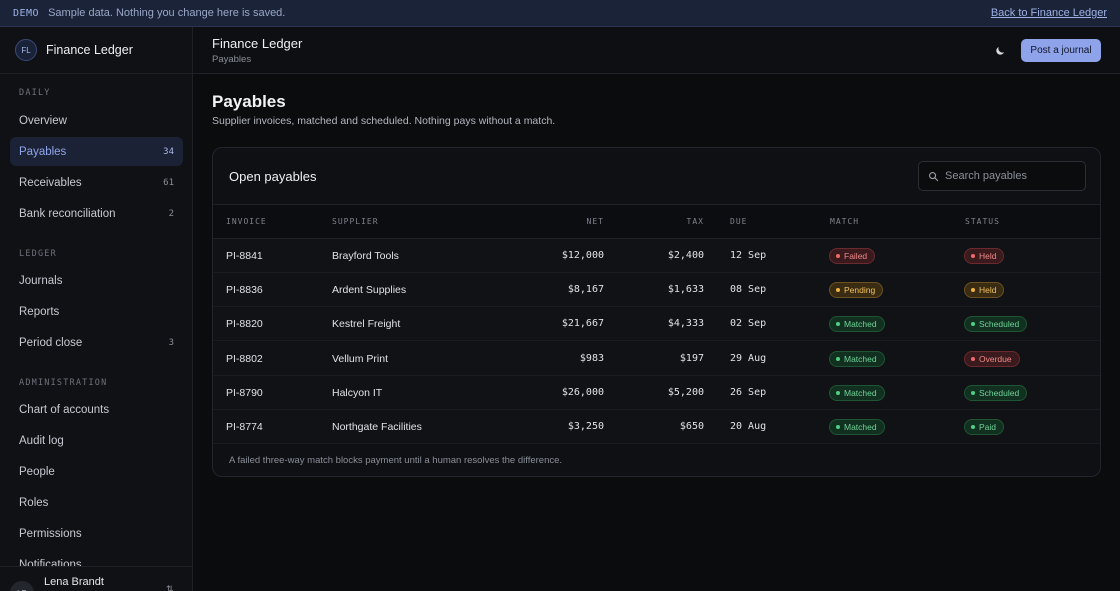  I want to click on back-link: Back to Finance Ledger, so click(1048, 13).